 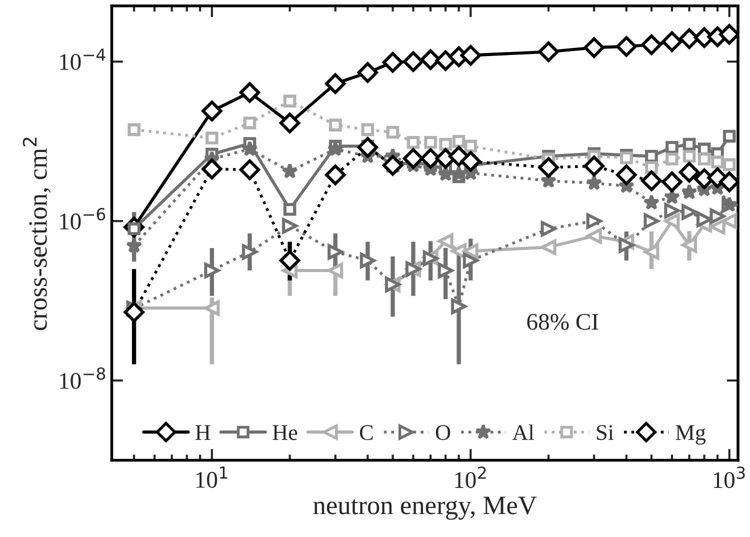 I want to click on y-axis-title: cross-section, cm$^{2}$, so click(x=36, y=234).